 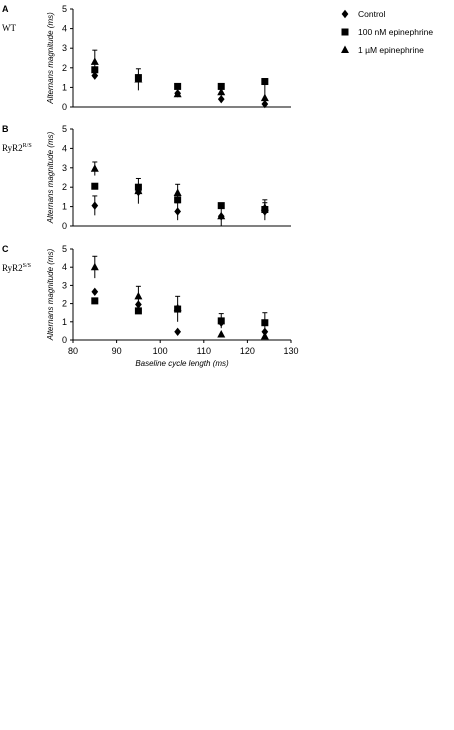 What do you see at coordinates (5, 9) in the screenshot?
I see `panel-letter: A` at bounding box center [5, 9].